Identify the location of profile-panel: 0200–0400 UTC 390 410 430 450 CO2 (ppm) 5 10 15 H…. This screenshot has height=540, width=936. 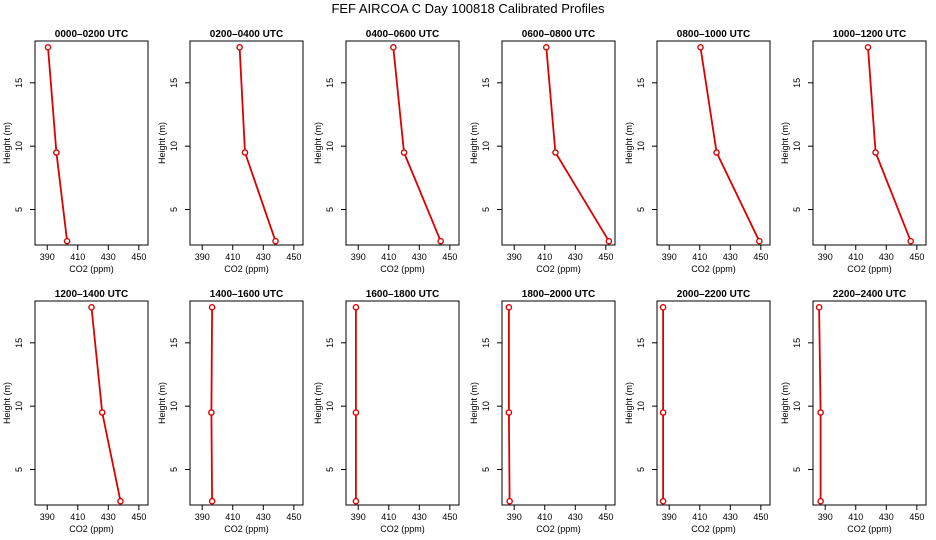
(230, 151).